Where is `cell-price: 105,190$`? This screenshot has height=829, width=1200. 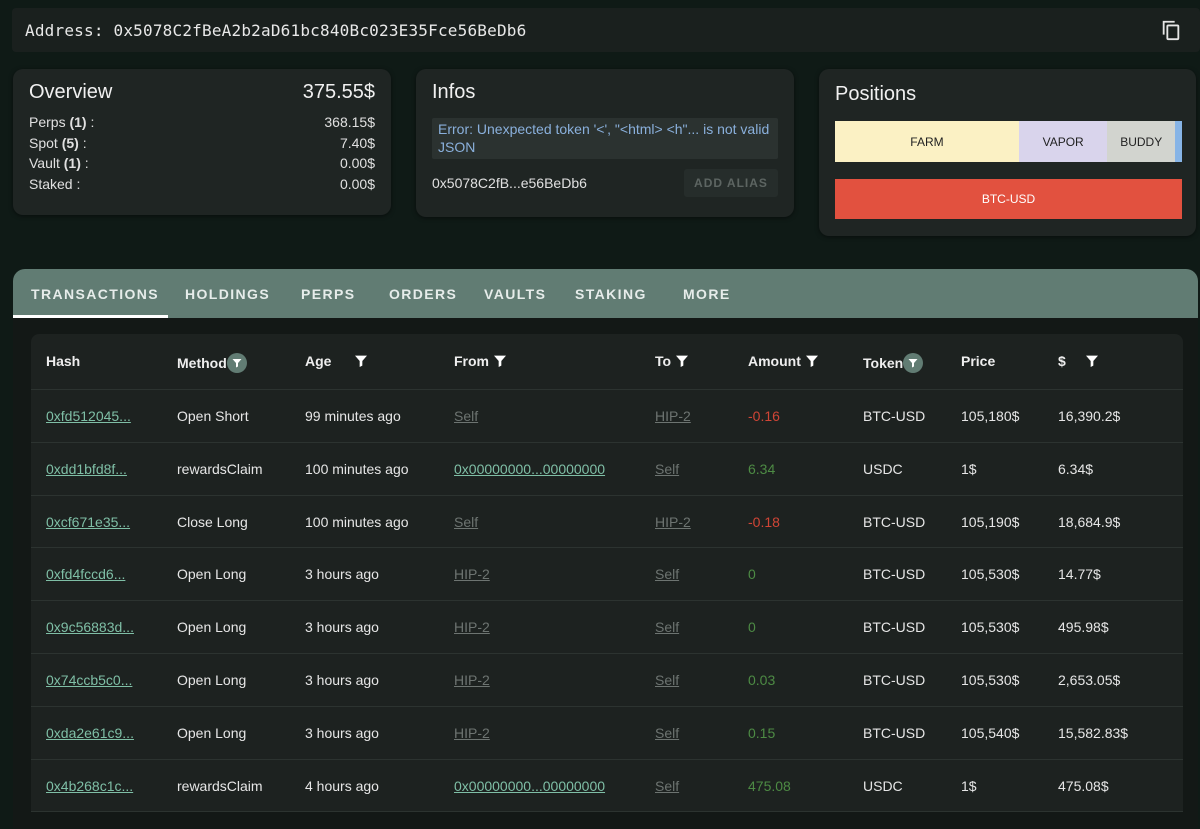
cell-price: 105,190$ is located at coordinates (990, 521).